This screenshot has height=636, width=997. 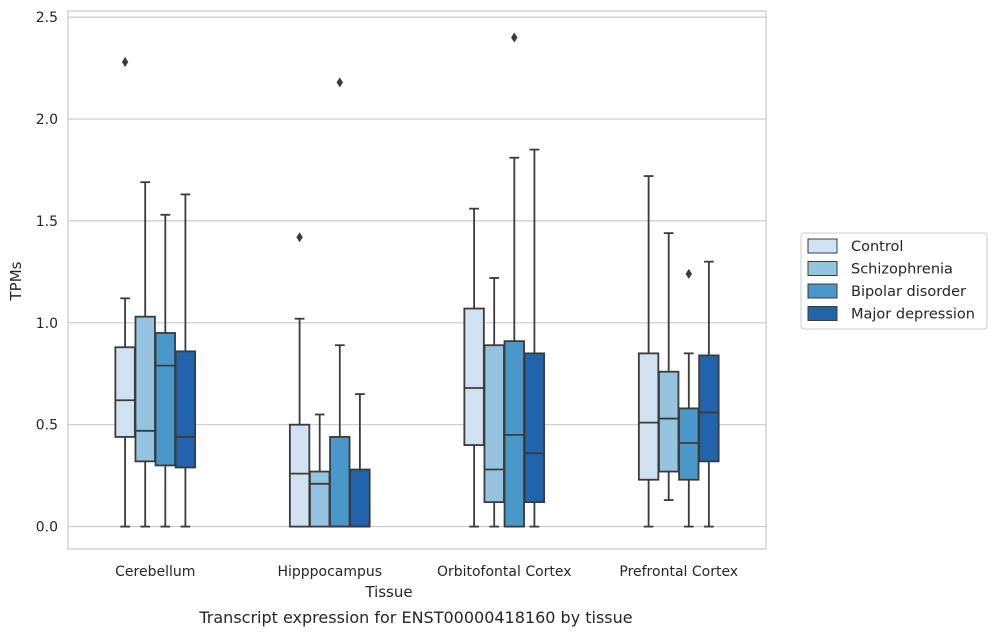 I want to click on legend-label: Bipolar disorder, so click(x=908, y=292).